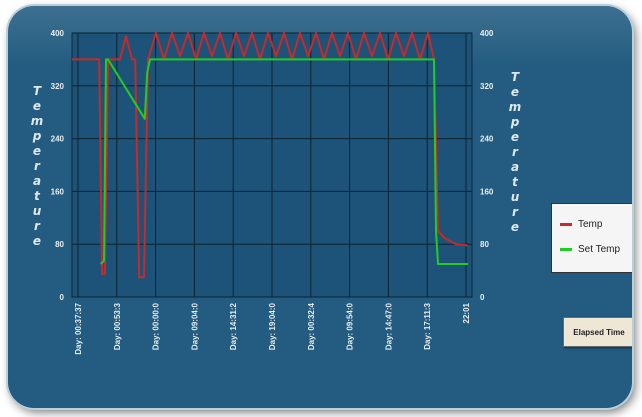 This screenshot has width=642, height=417. I want to click on y-tick-label-left: 400, so click(58, 33).